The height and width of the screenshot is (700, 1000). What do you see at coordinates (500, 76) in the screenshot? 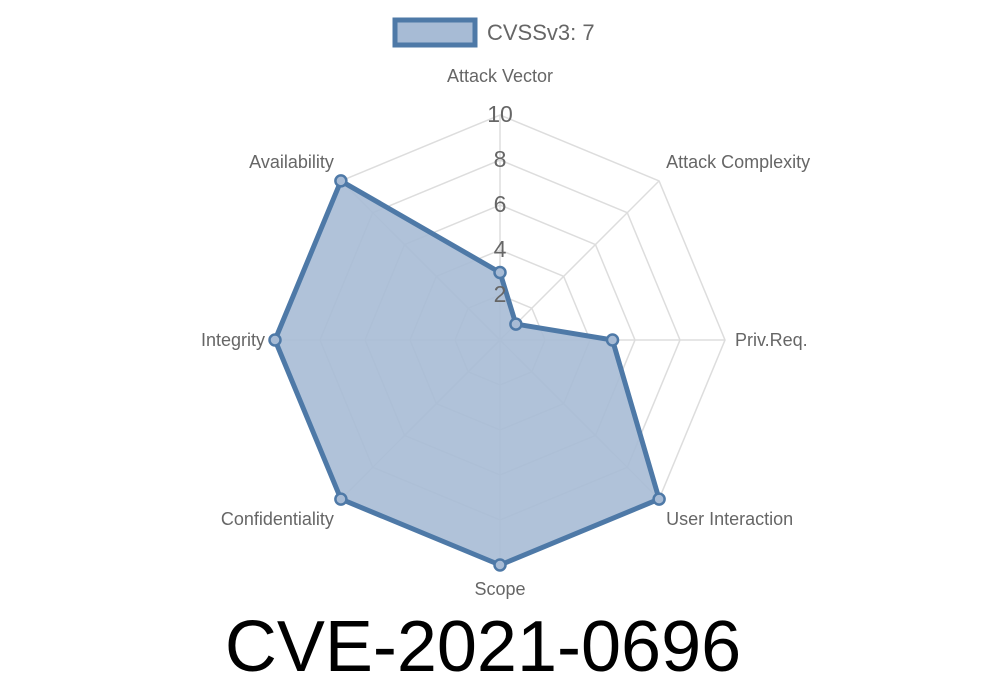
I see `axis-label: Attack Vector` at bounding box center [500, 76].